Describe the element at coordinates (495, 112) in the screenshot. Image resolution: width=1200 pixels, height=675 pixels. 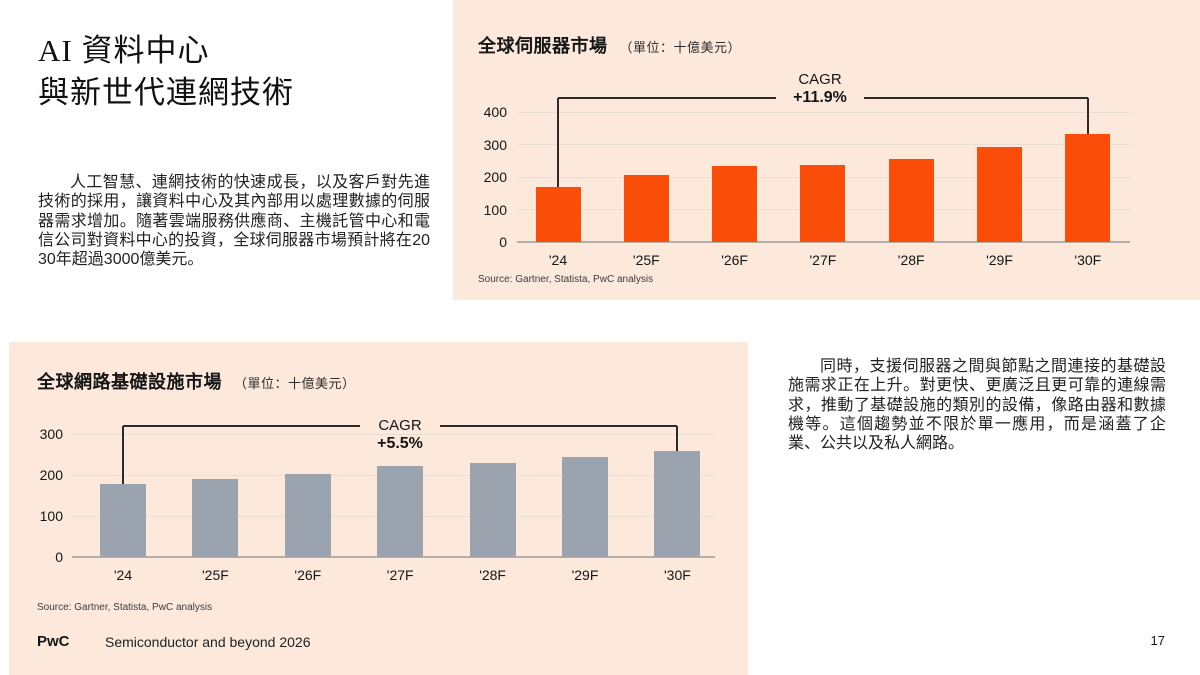
I see `y-tick-label: 400` at that location.